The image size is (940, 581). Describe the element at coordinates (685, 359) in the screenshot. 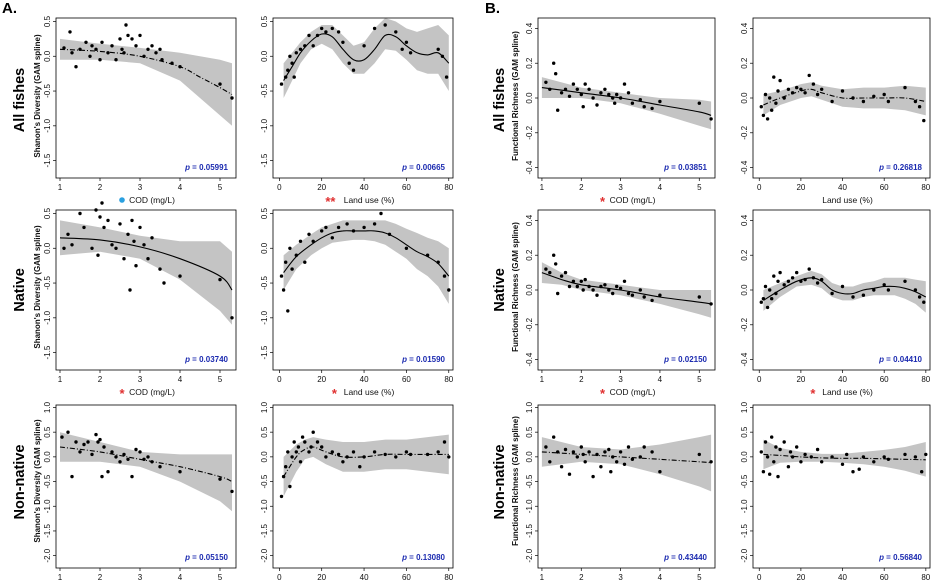

I see `p-value: p = 0.02150` at that location.